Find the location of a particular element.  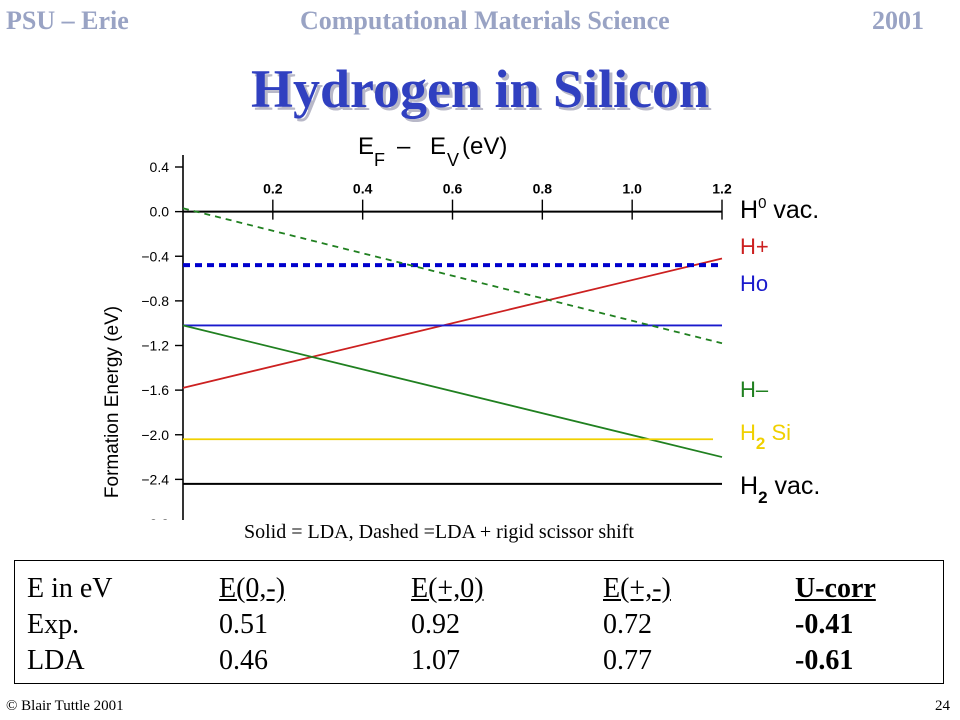

table-row: Exp. 0.51 0.92 0.72 -0.41 is located at coordinates (479, 626).